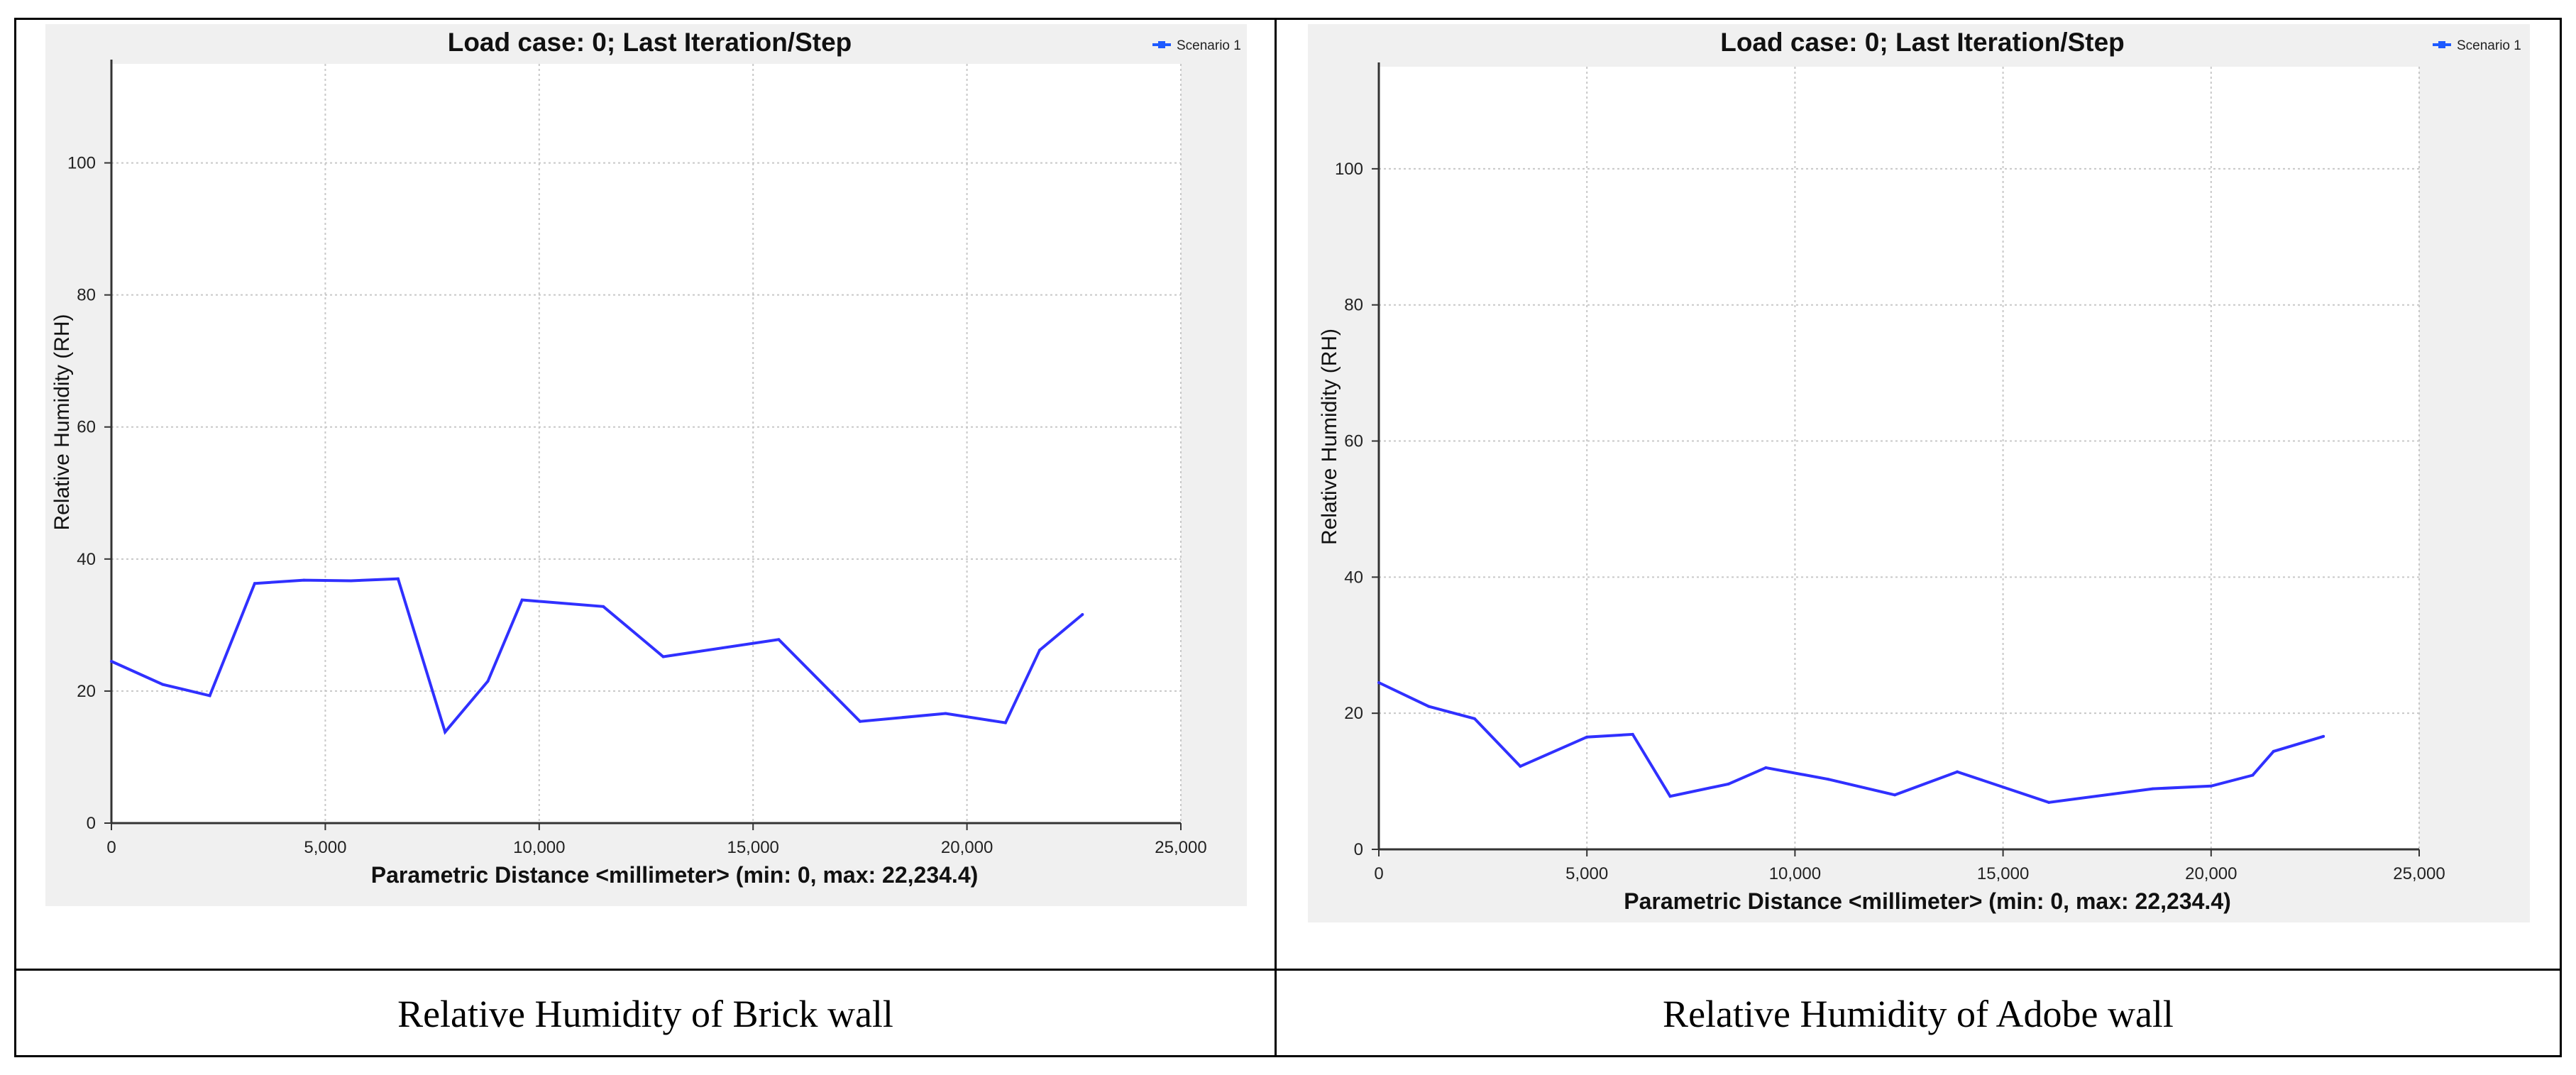 Image resolution: width=2576 pixels, height=1075 pixels. I want to click on table-row-divider, so click(1288, 970).